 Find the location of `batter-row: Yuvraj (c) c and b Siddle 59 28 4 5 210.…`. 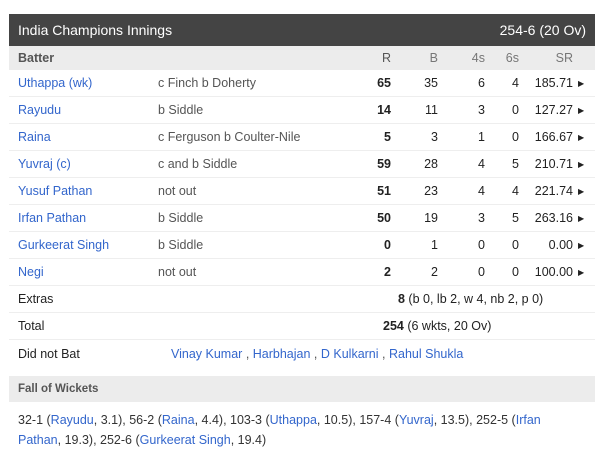

batter-row: Yuvraj (c) c and b Siddle 59 28 4 5 210.… is located at coordinates (302, 164).